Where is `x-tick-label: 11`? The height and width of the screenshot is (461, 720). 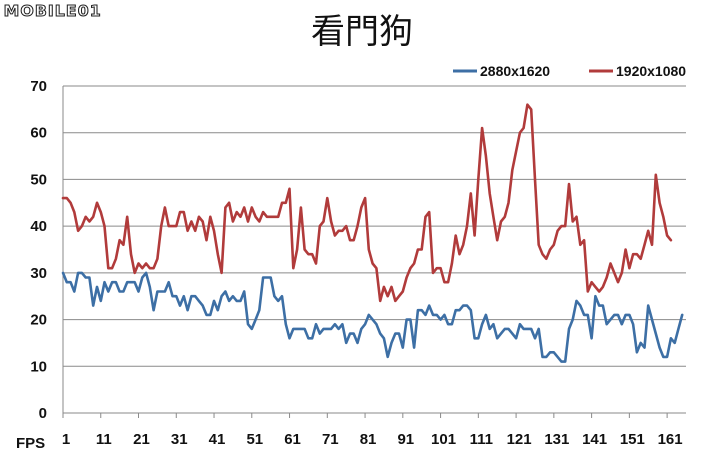
x-tick-label: 11 is located at coordinates (104, 439).